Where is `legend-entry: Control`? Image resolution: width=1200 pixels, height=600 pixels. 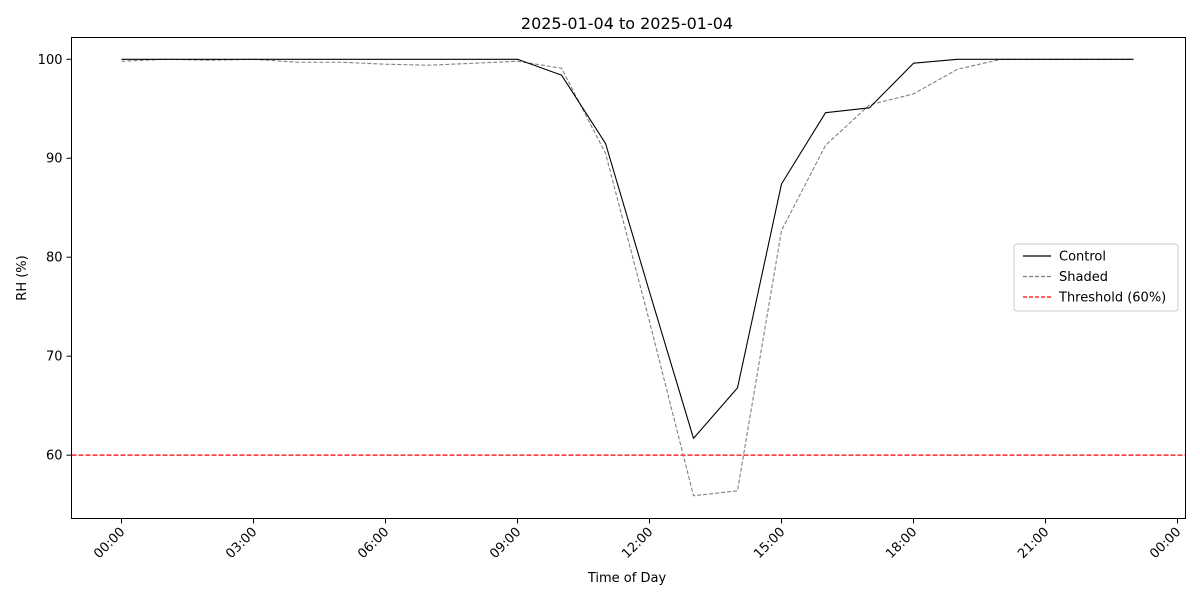
legend-entry: Control is located at coordinates (1082, 257).